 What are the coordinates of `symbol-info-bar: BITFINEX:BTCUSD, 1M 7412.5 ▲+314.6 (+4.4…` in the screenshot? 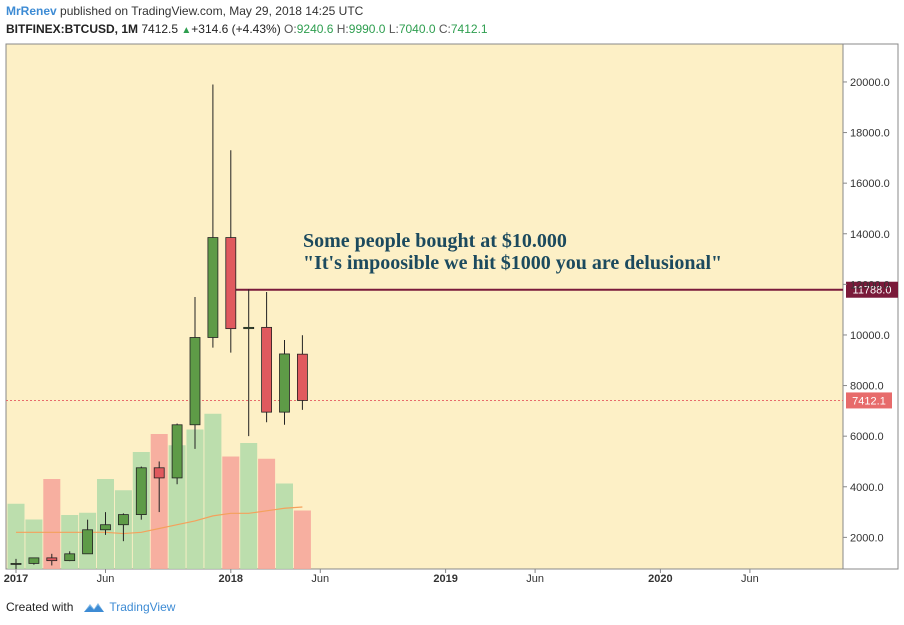 It's located at (247, 30).